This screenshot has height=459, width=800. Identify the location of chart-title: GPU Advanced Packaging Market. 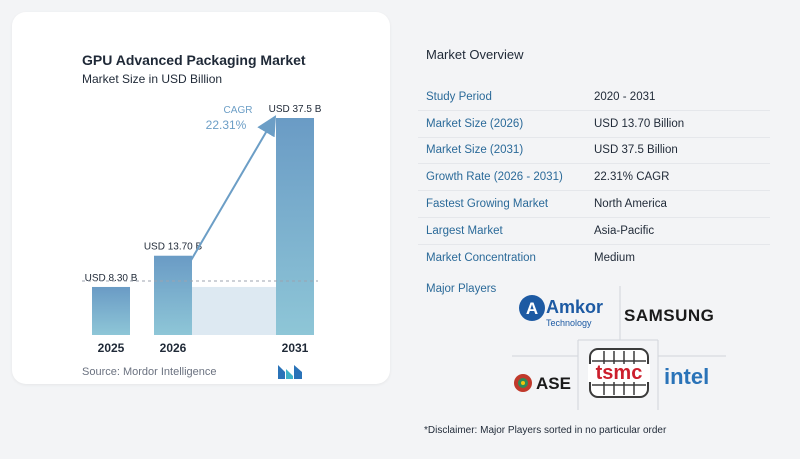
(194, 60).